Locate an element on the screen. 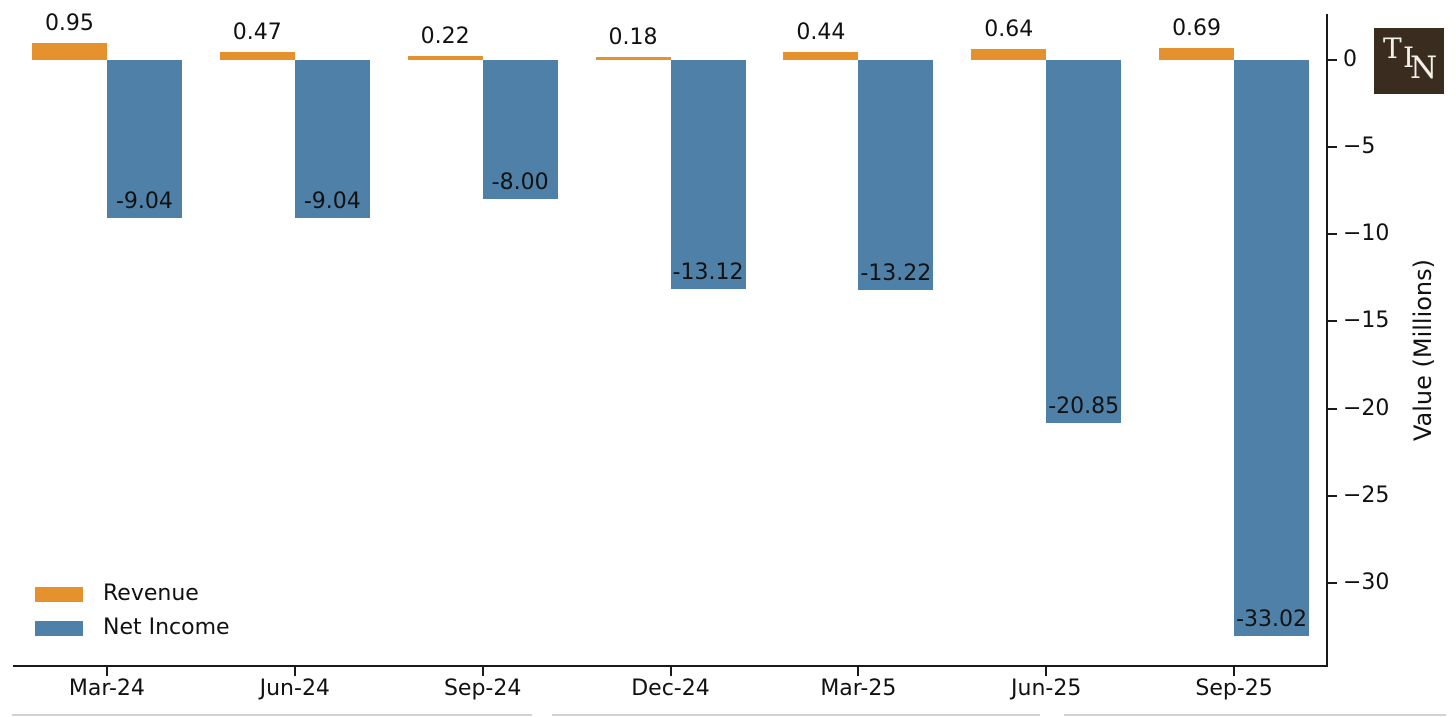 The width and height of the screenshot is (1456, 717). net-income-value-label: -33.02 is located at coordinates (1272, 619).